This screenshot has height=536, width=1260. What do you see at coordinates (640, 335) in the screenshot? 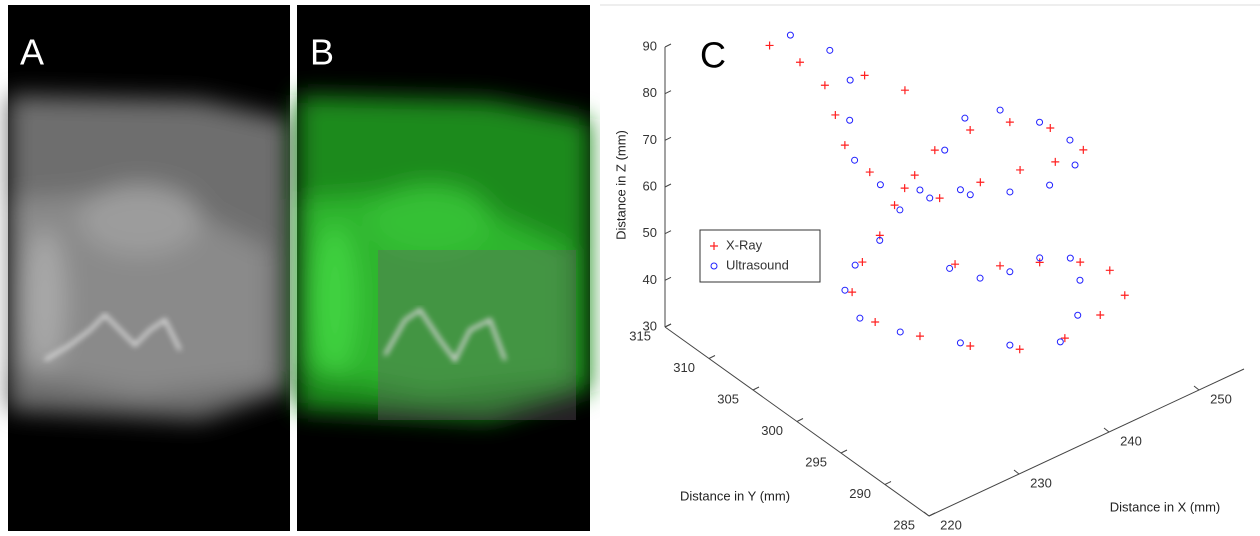
I see `y-tick-label: 315` at bounding box center [640, 335].